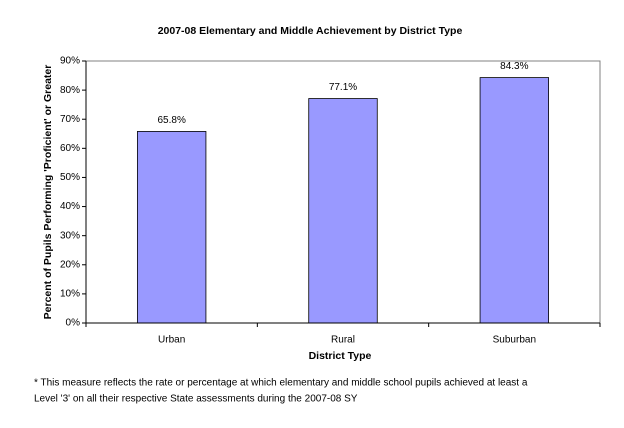 This screenshot has height=428, width=624. I want to click on y-tick-label: 10%, so click(70, 294).